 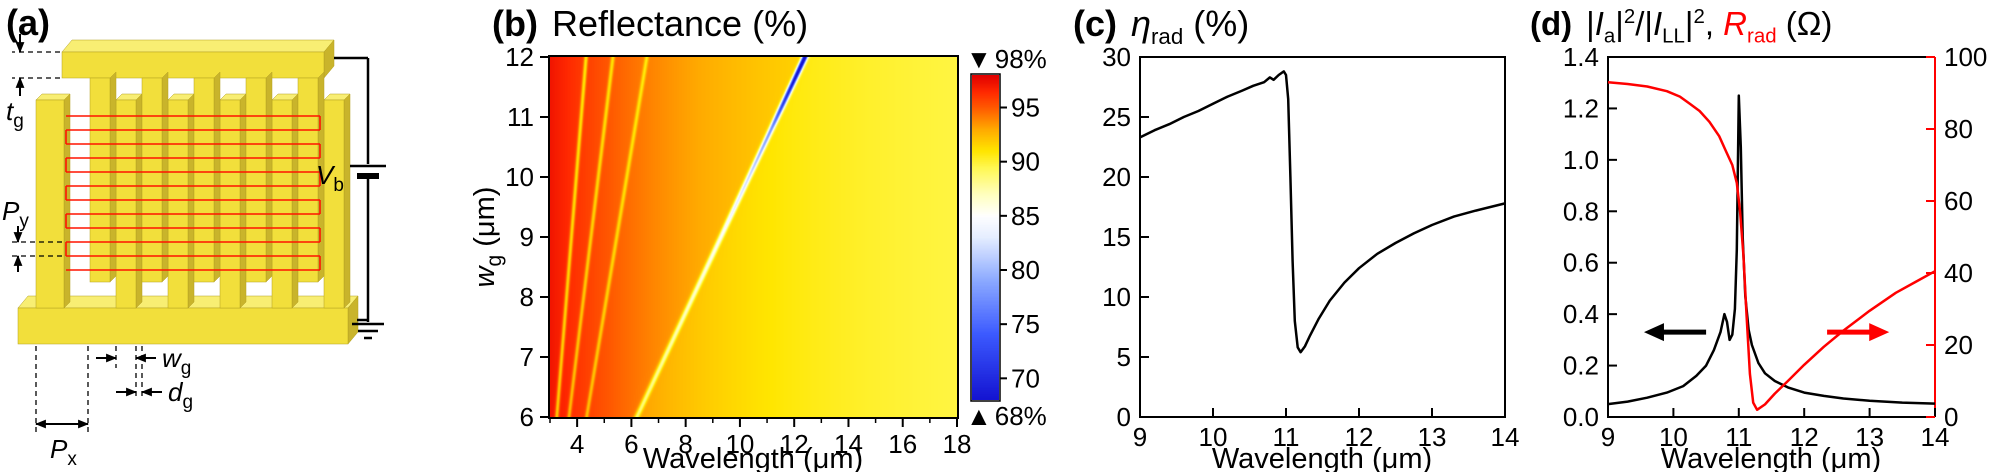 I want to click on colorbar-tick-label: 75, so click(x=1025, y=324).